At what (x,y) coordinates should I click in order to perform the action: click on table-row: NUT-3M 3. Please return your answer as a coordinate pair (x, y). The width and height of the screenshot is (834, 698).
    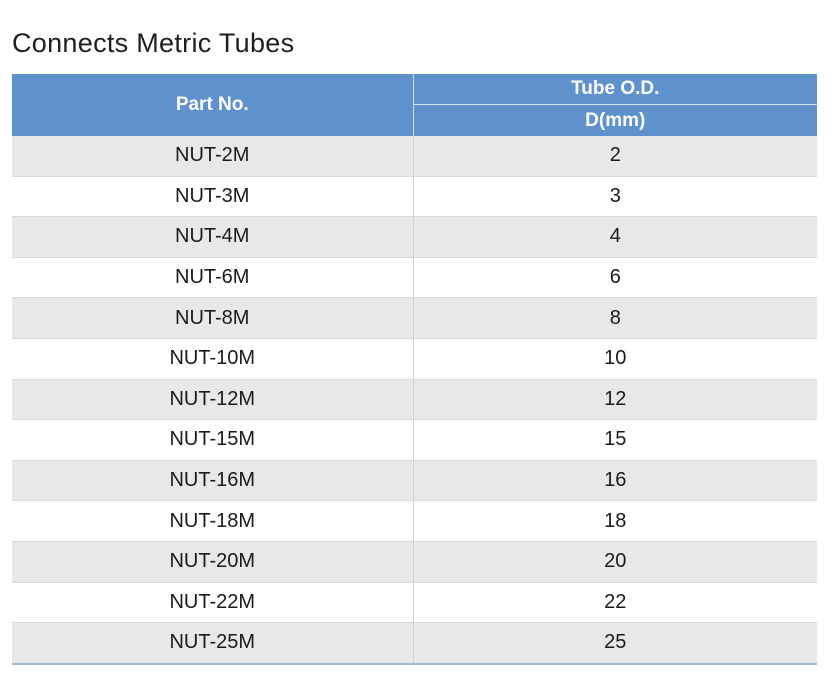
    Looking at the image, I should click on (414, 197).